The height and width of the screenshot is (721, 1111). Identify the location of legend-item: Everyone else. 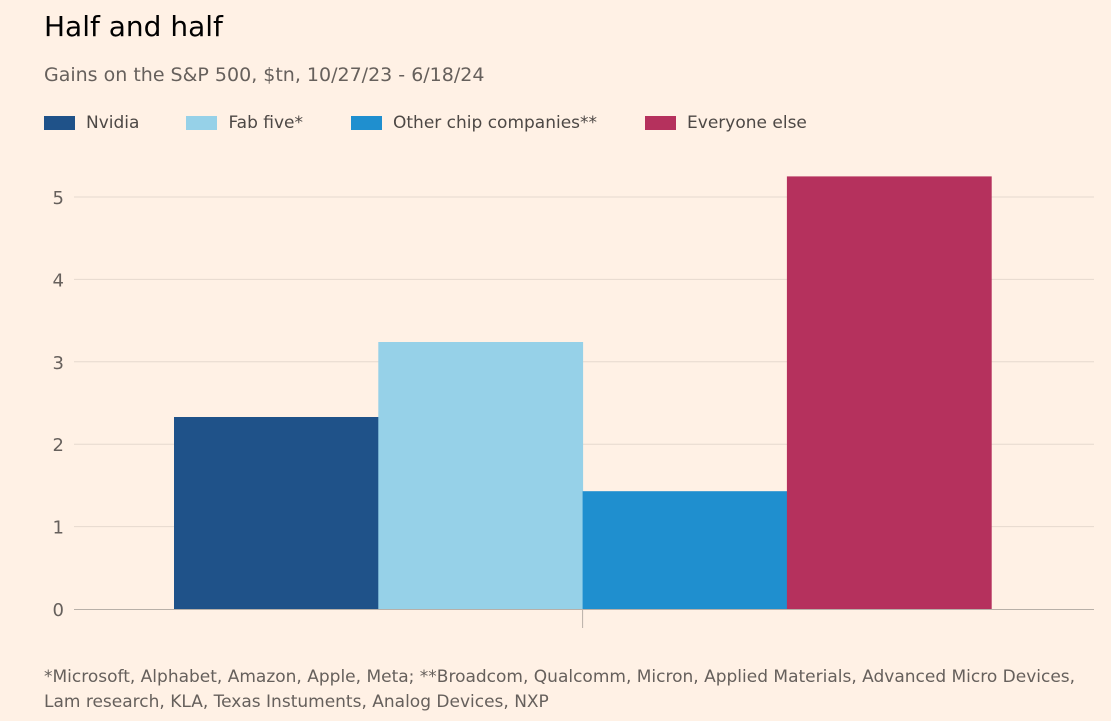
(726, 123).